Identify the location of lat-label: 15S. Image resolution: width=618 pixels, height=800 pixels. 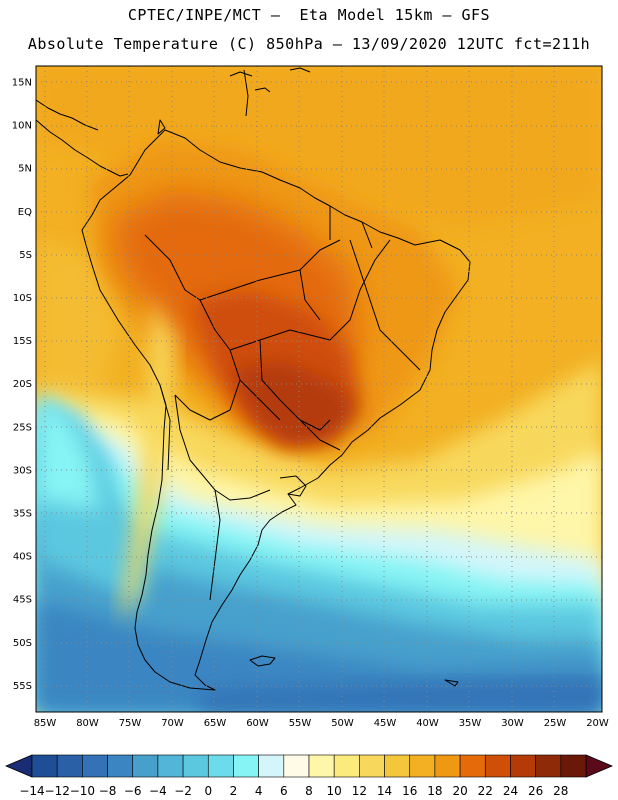
(22, 341).